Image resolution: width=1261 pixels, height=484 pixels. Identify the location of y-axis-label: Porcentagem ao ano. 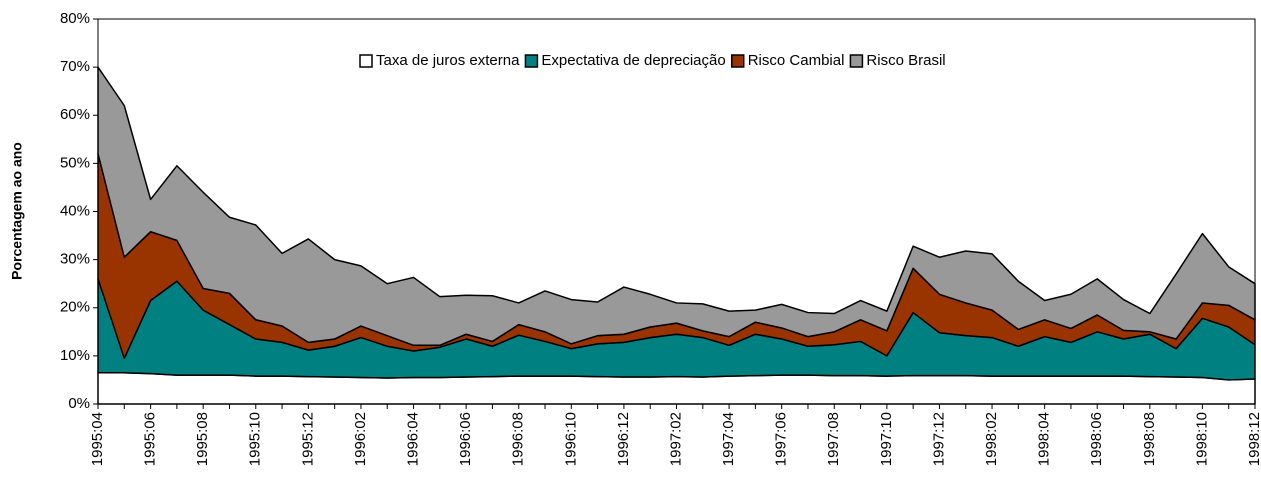
(17, 211).